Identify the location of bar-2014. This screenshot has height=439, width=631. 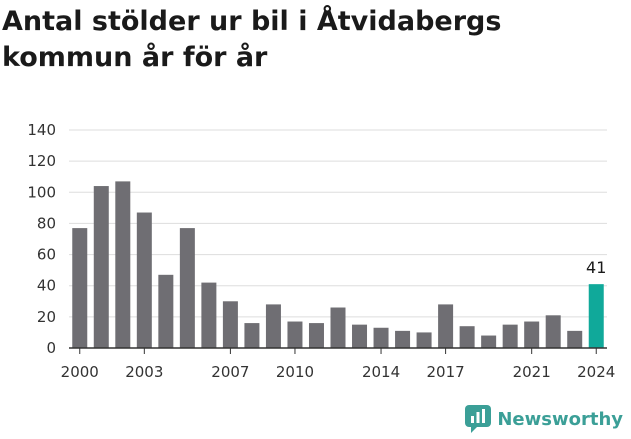
(381, 337).